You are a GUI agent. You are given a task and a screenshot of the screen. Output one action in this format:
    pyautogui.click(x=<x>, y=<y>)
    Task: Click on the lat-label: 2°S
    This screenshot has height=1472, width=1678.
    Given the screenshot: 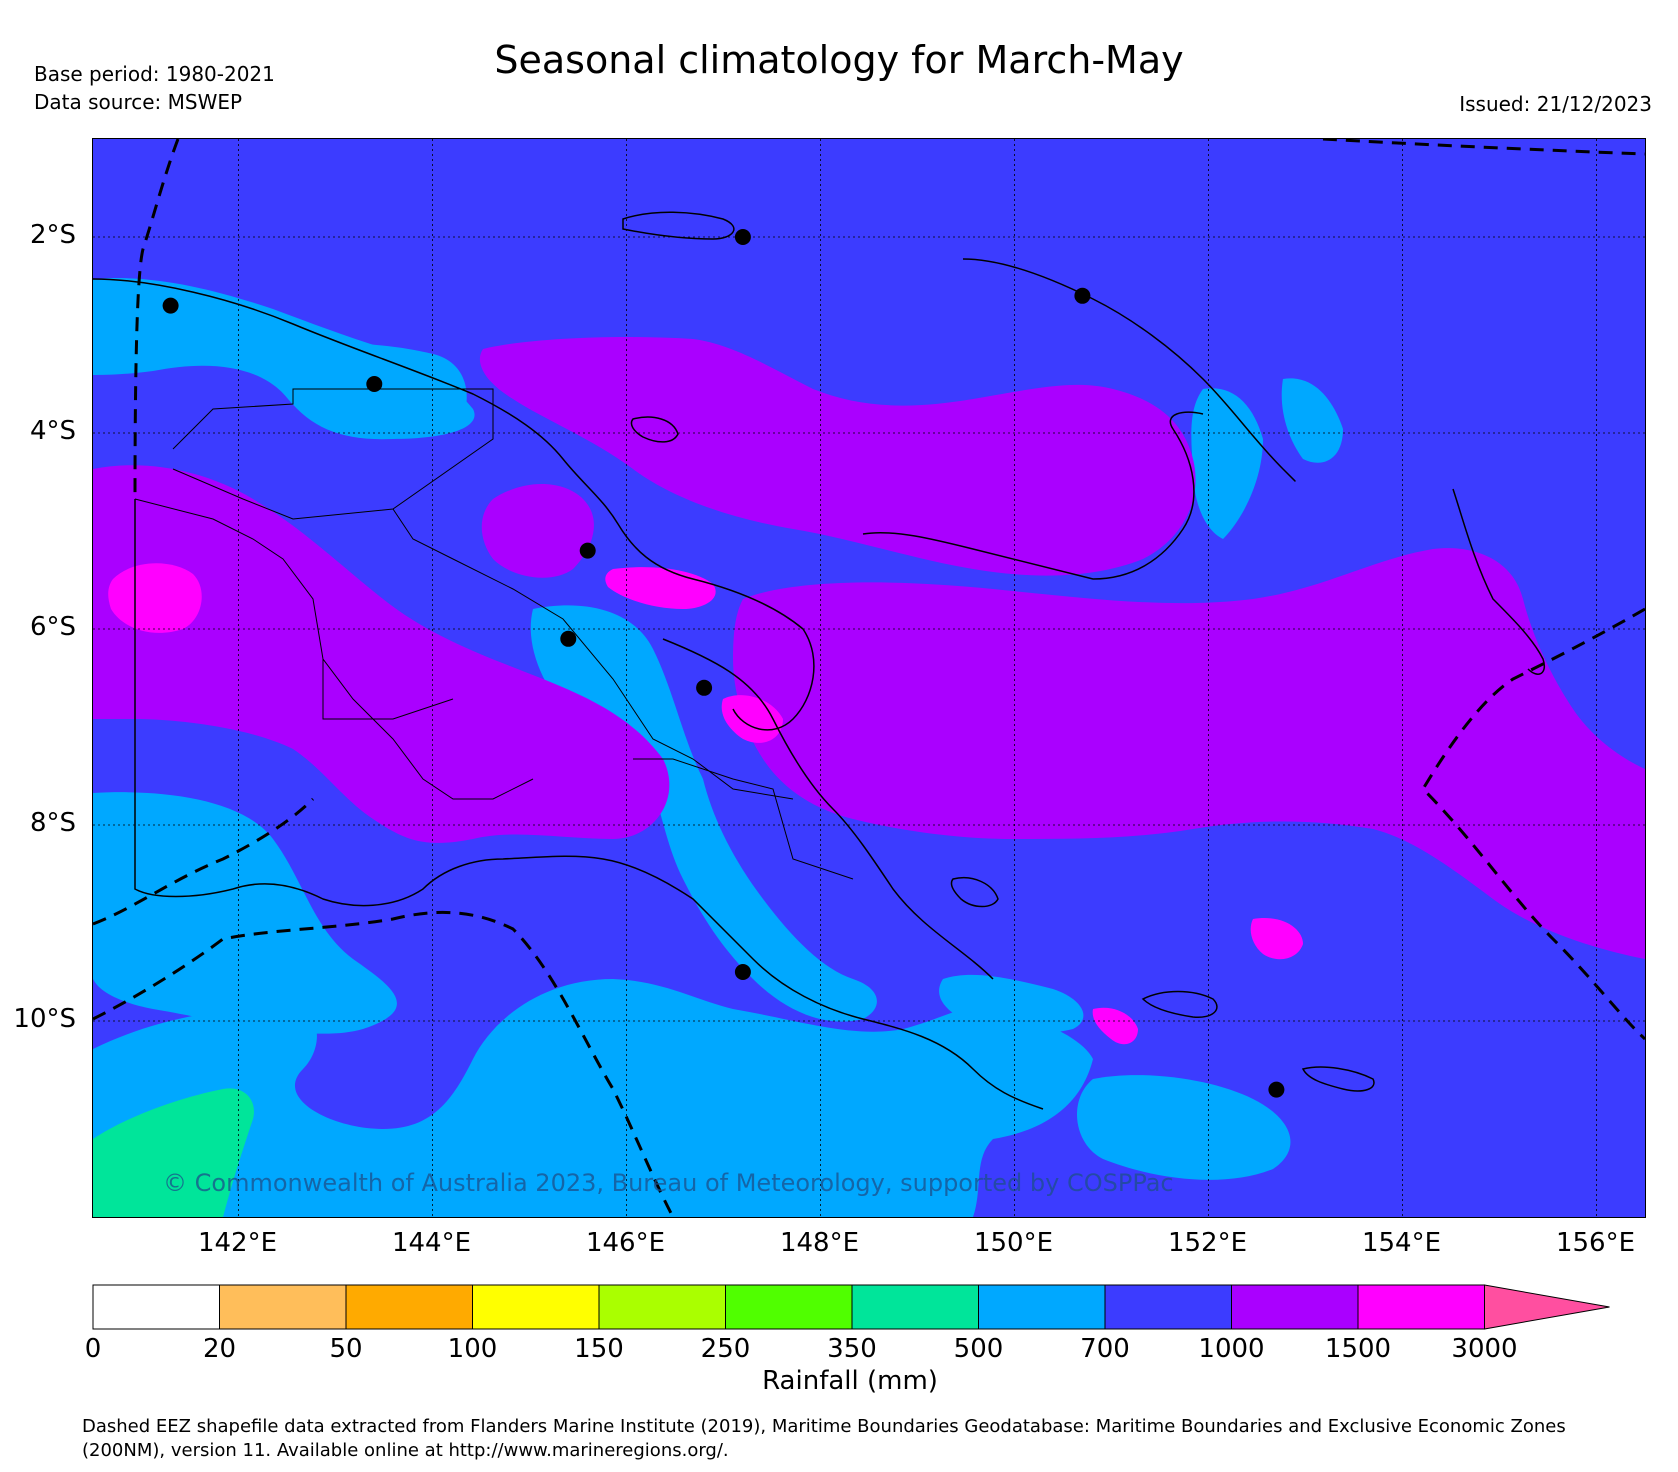 What is the action you would take?
    pyautogui.click(x=52, y=235)
    